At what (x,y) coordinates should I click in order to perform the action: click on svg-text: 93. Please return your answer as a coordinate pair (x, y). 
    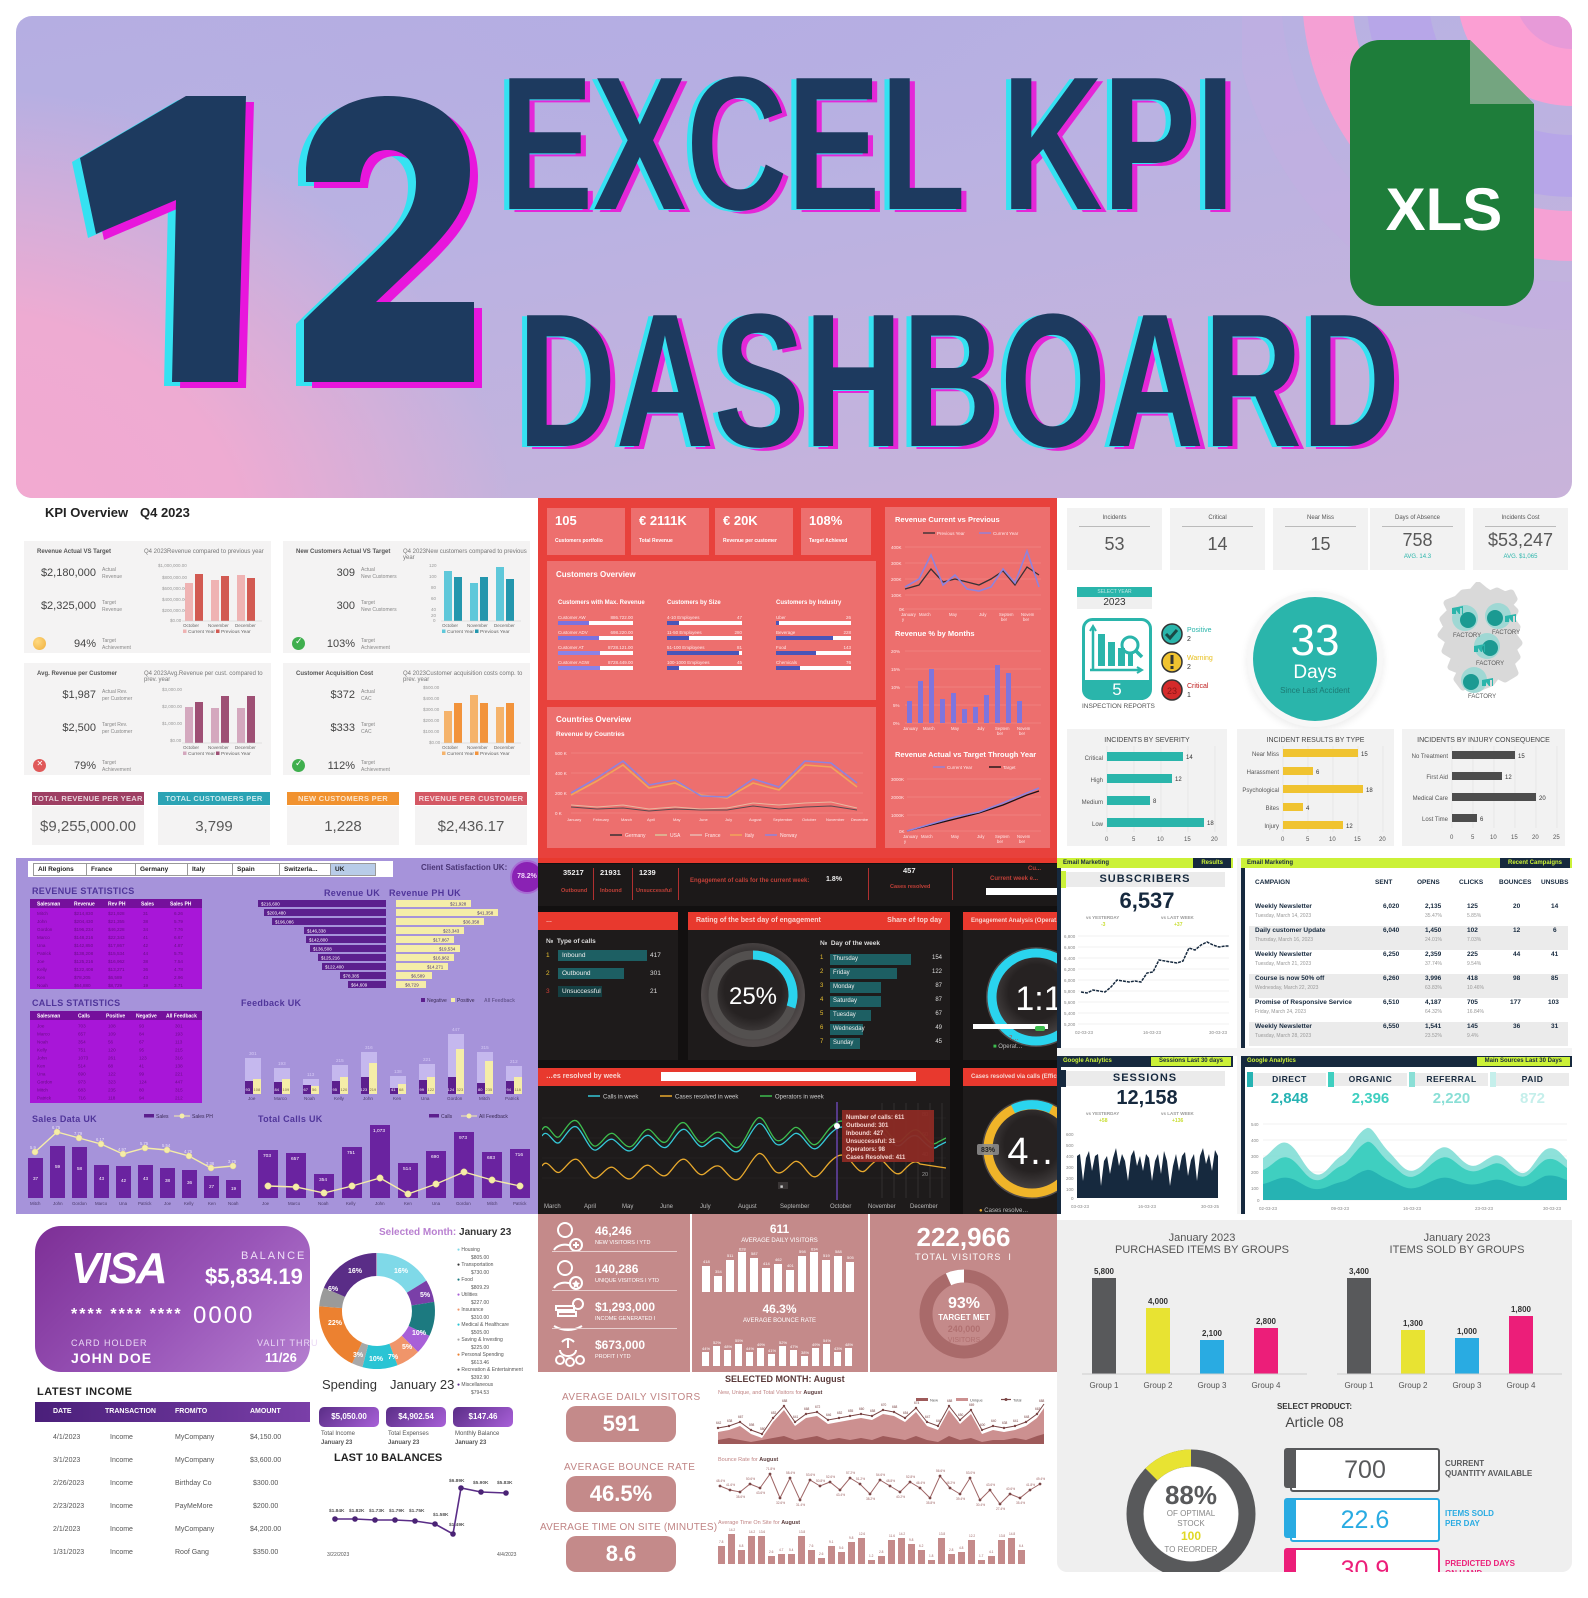
    Looking at the image, I should click on (142, 1026).